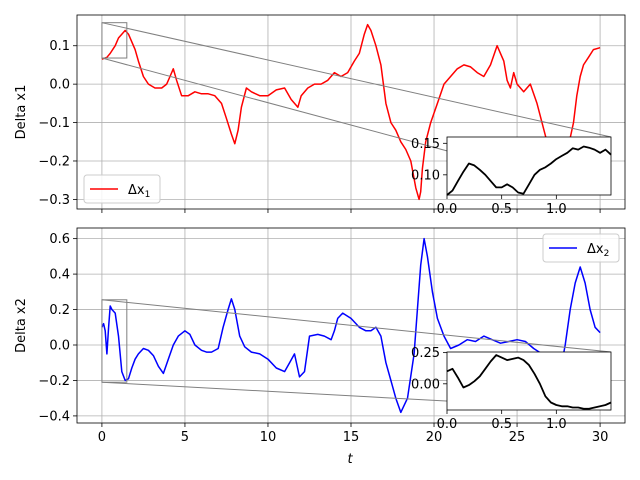 The height and width of the screenshot is (480, 640). I want to click on y-tick-label: 0.4, so click(59, 275).